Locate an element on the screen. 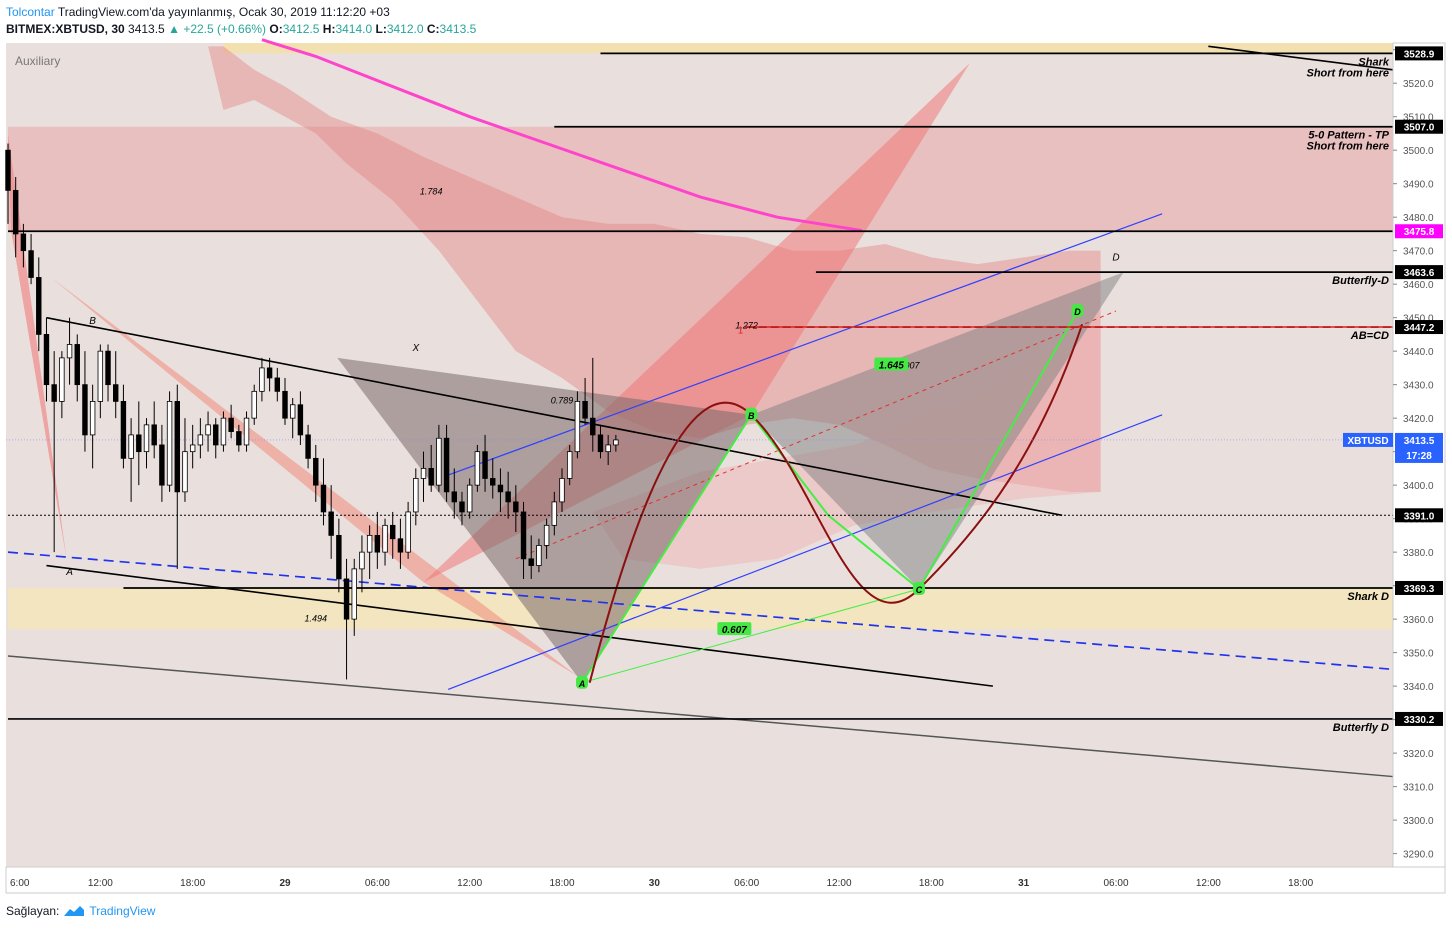 This screenshot has height=930, width=1452. channel-upper is located at coordinates (805, 344).